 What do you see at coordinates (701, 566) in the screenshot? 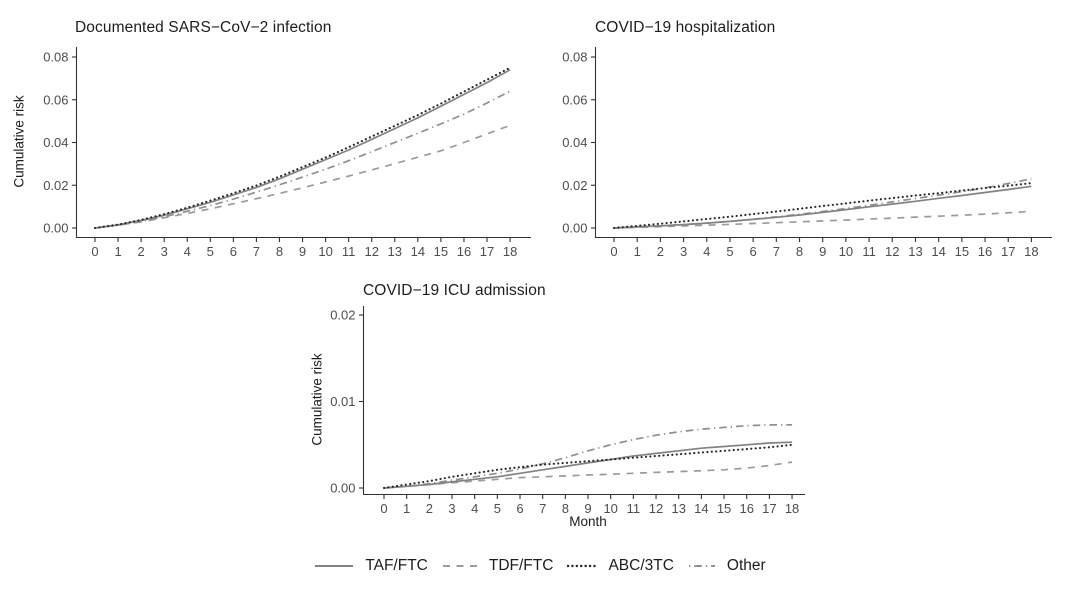
I see `legend-line-sample-dashdot-icon` at bounding box center [701, 566].